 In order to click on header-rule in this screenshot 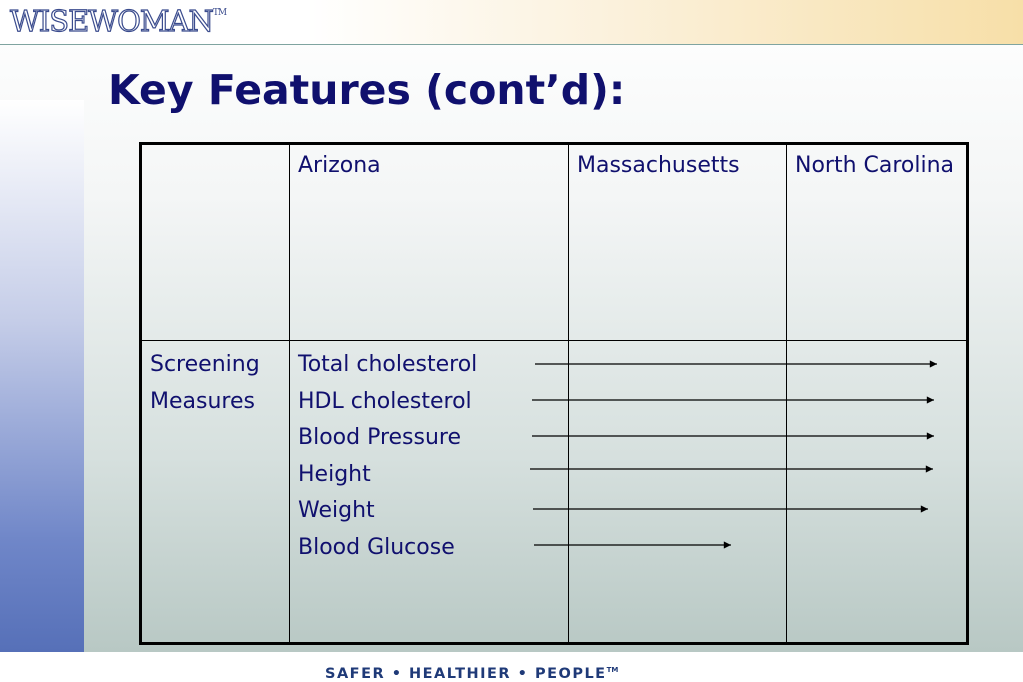, I will do `click(511, 44)`.